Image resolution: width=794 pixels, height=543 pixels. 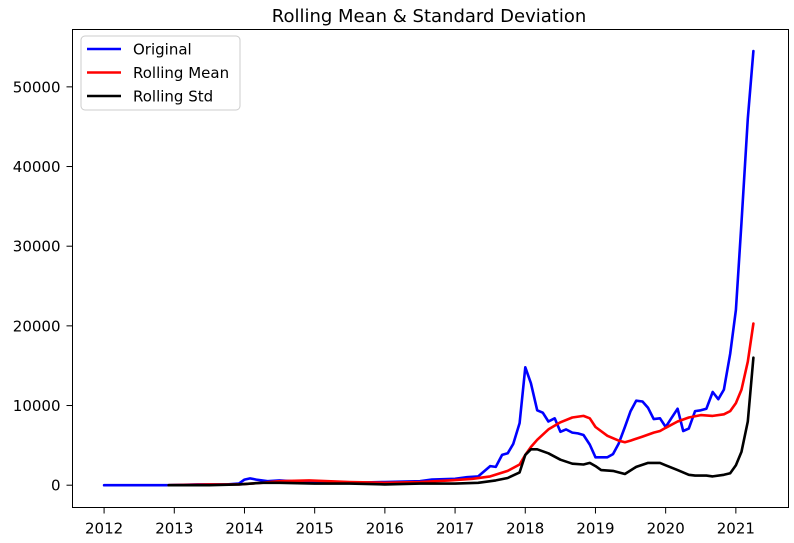 I want to click on y-tick-label: 20000, so click(x=37, y=326).